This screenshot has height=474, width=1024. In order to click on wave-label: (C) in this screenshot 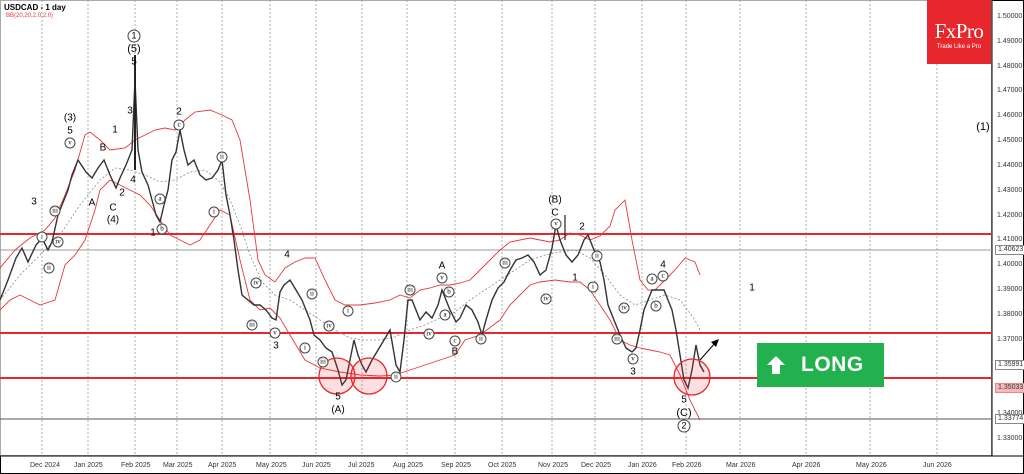, I will do `click(684, 413)`.